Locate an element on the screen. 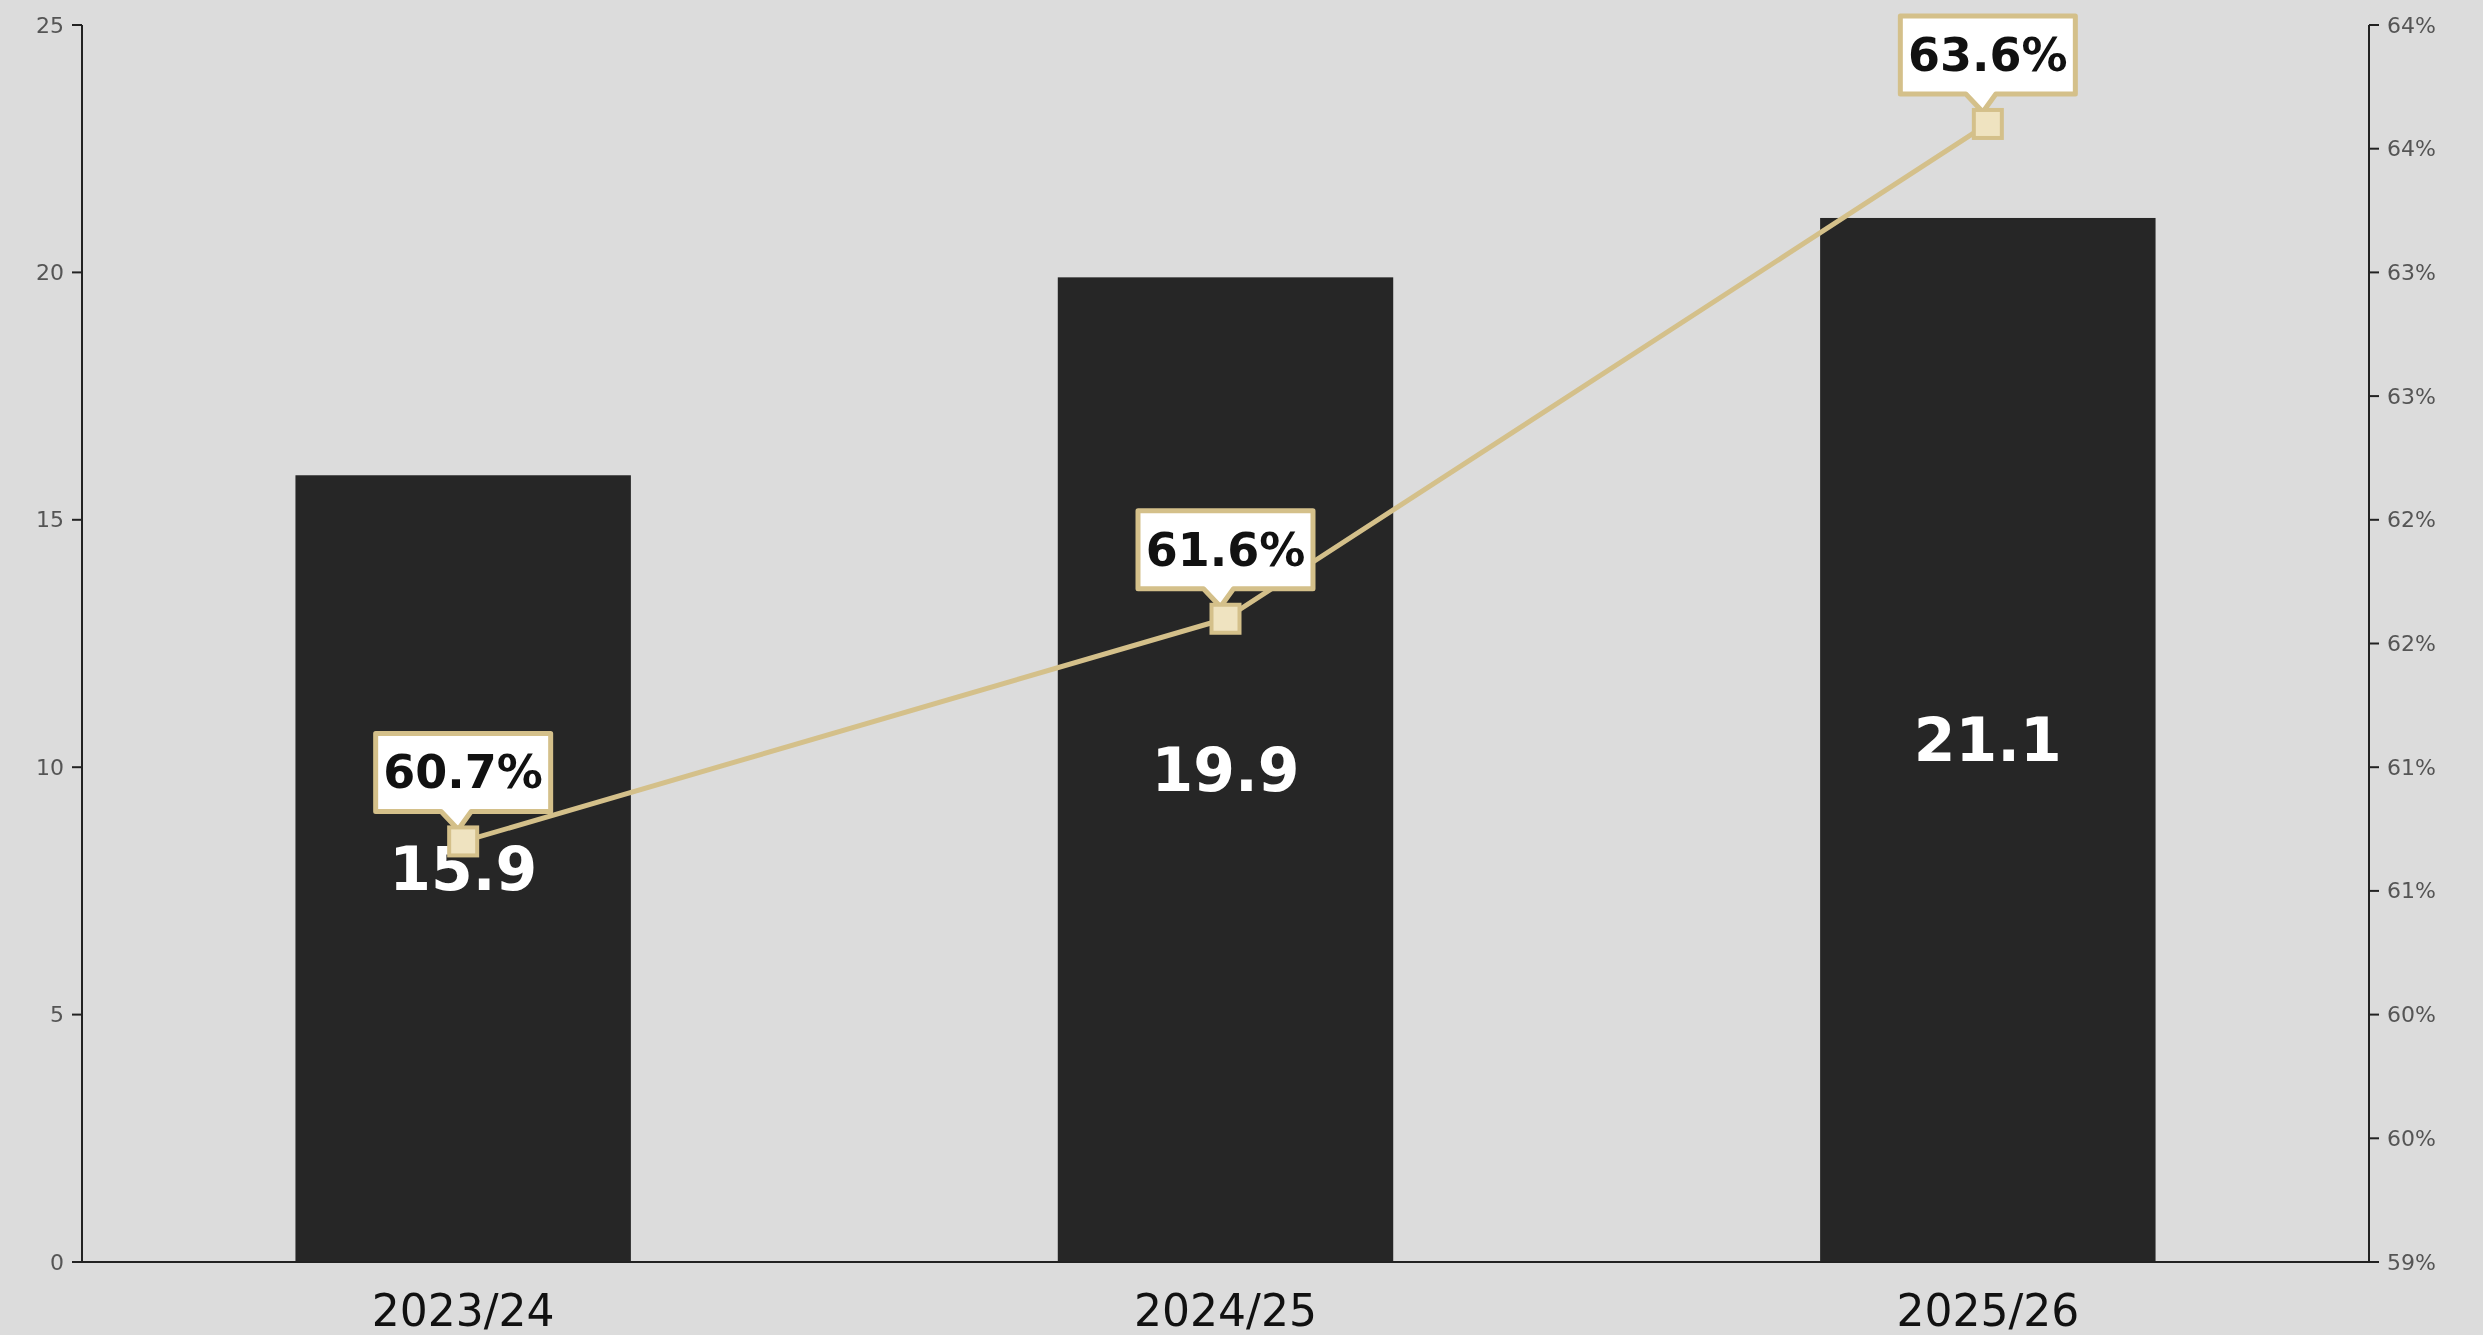 This screenshot has height=1335, width=2483. y-tick-label: 0 is located at coordinates (57, 1262).